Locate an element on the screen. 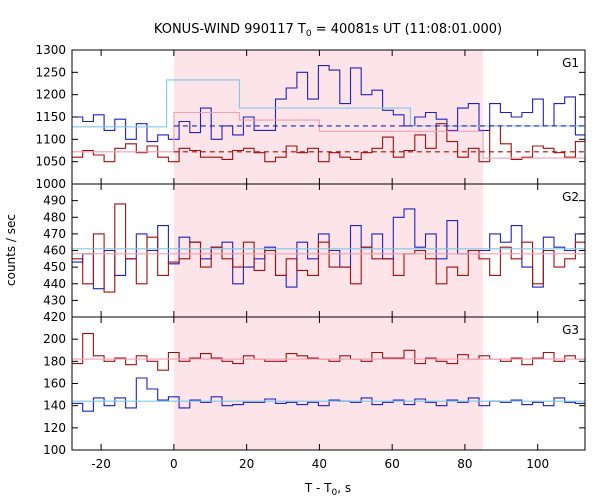  xtick-label: 0 is located at coordinates (174, 464).